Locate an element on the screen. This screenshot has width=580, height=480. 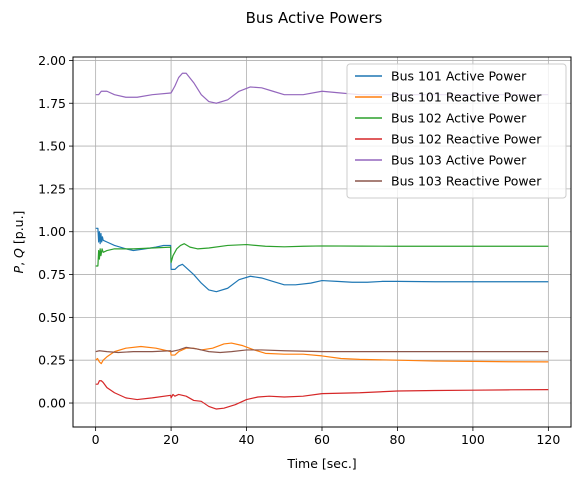
x-tick-label: 120 is located at coordinates (548, 439).